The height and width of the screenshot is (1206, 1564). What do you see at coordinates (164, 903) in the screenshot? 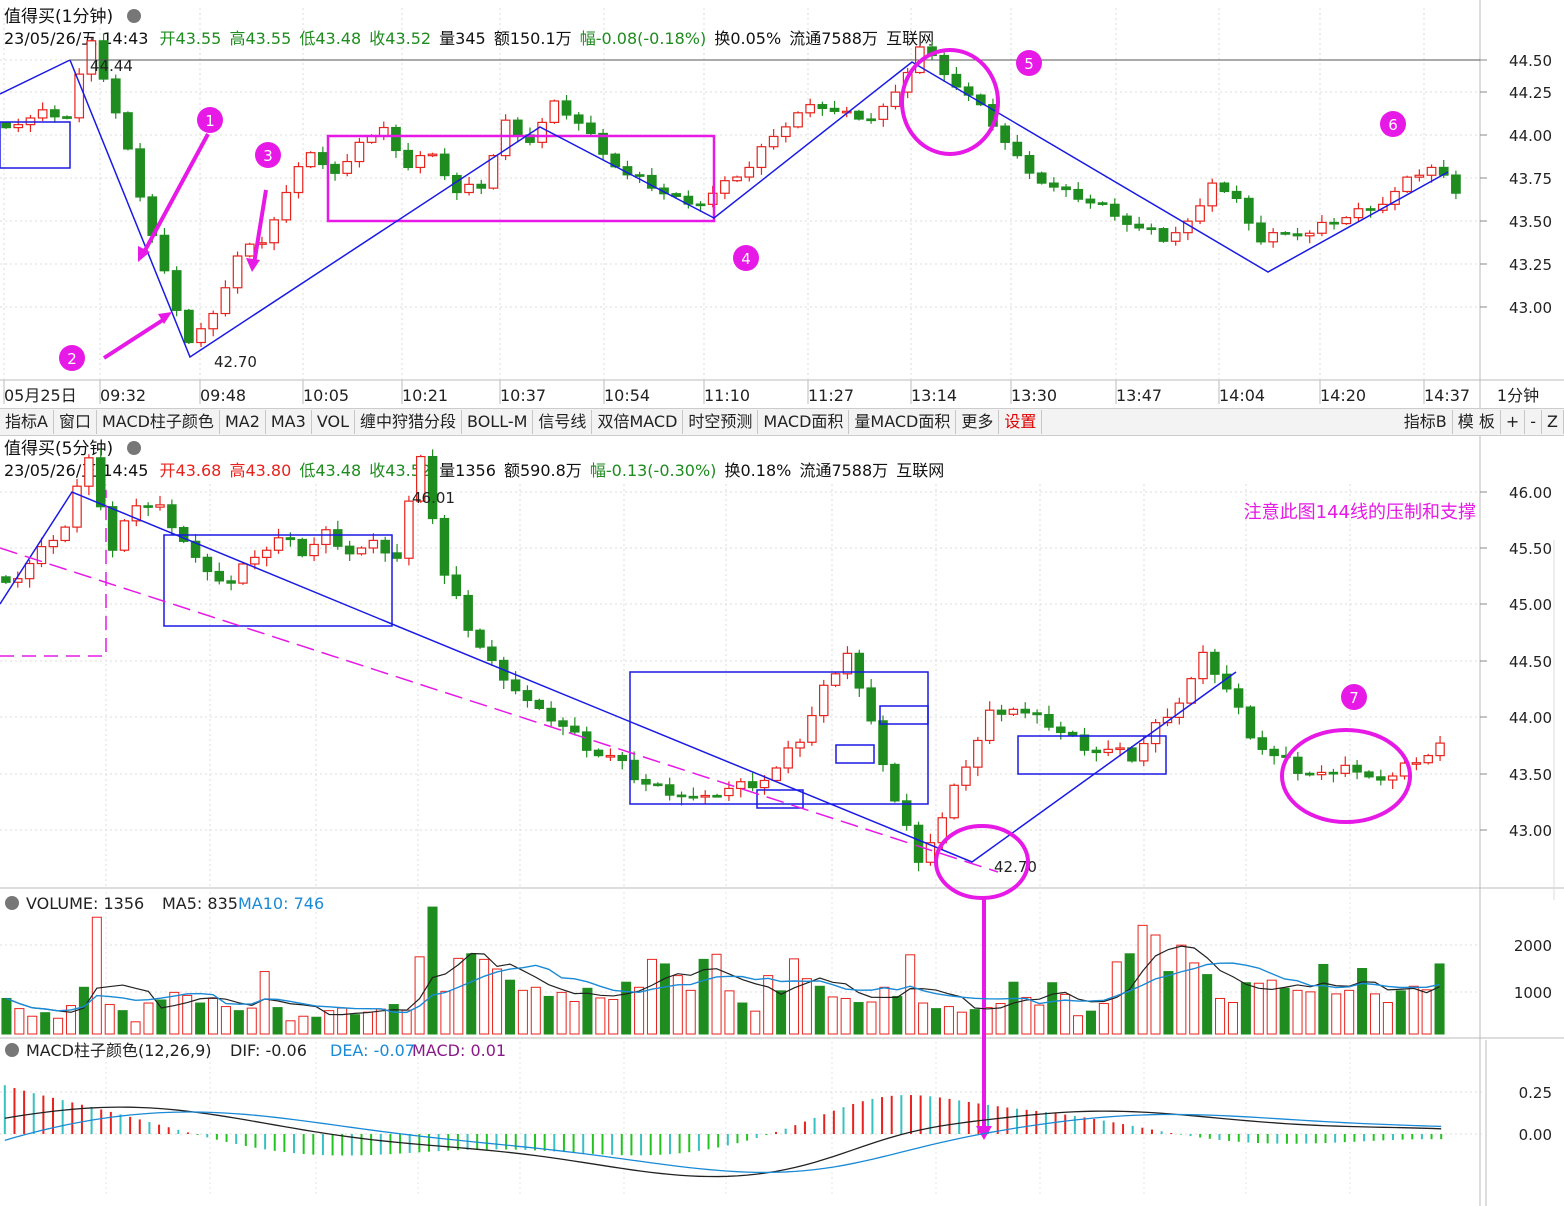
I see `volume-header: VOLUME: 1356 MA5: 835 MA10: 746` at bounding box center [164, 903].